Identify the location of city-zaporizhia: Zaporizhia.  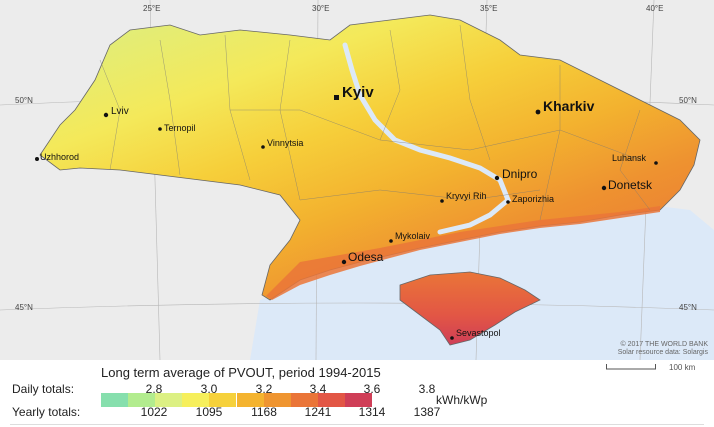
(530, 199).